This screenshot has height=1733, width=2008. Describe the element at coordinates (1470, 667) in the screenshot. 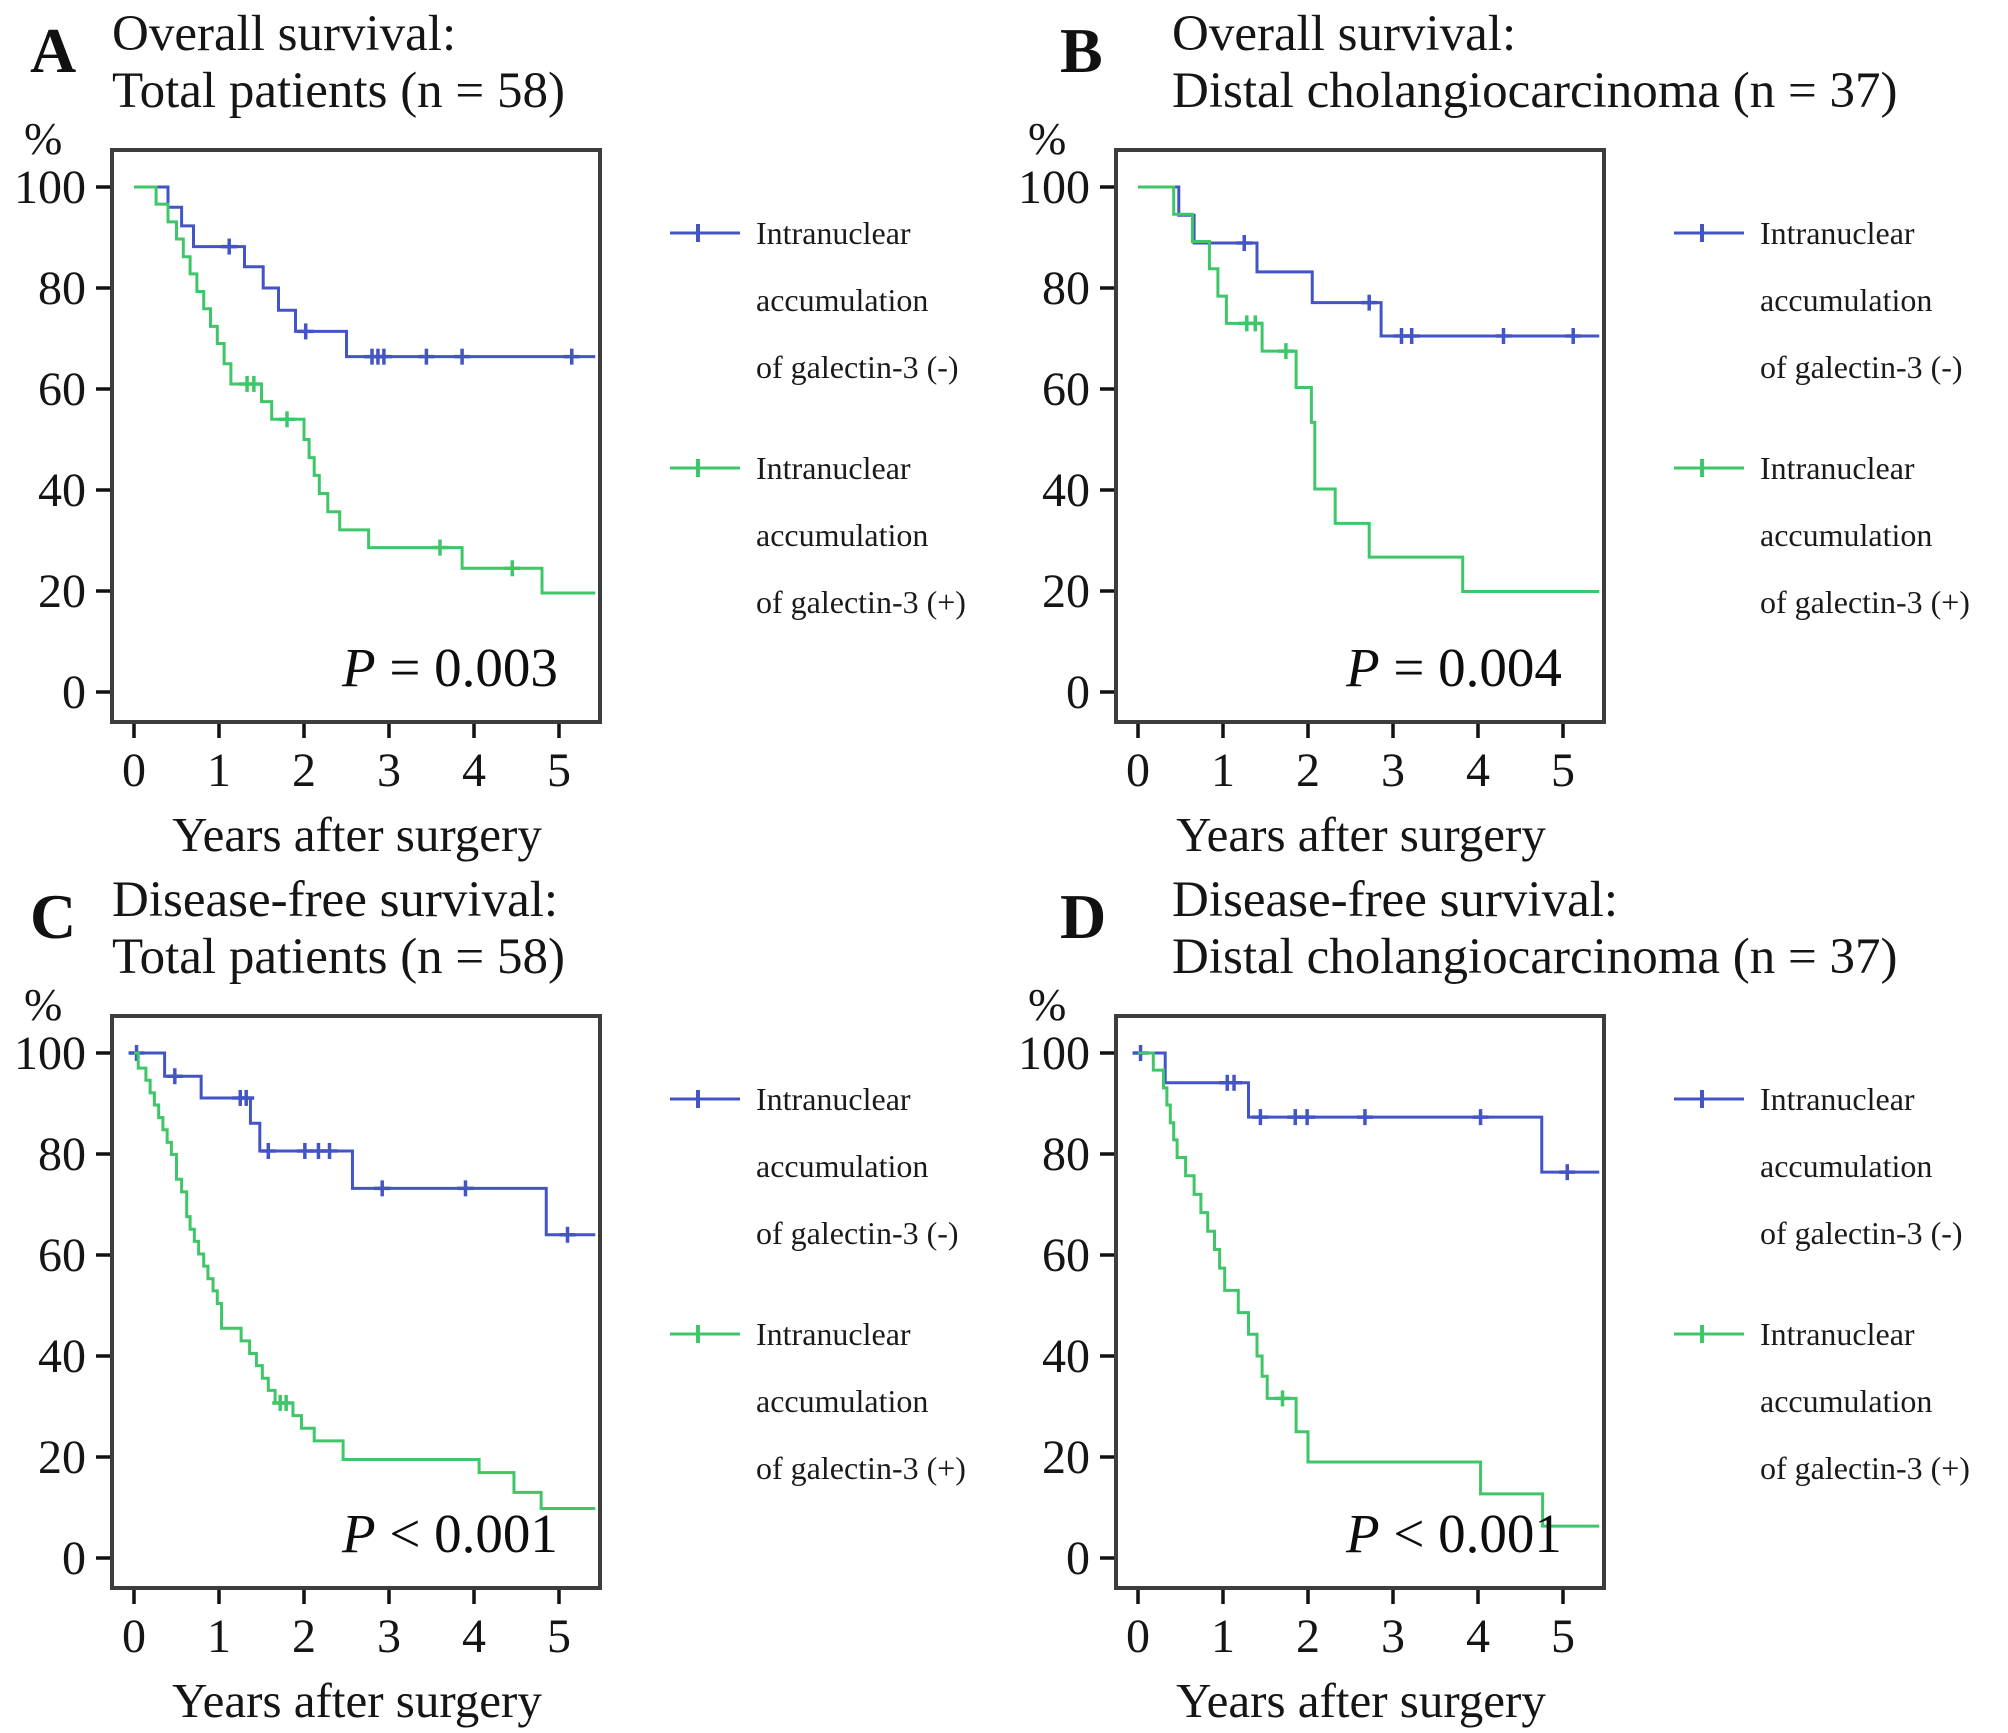

I see `p-rest: = 0.004` at that location.